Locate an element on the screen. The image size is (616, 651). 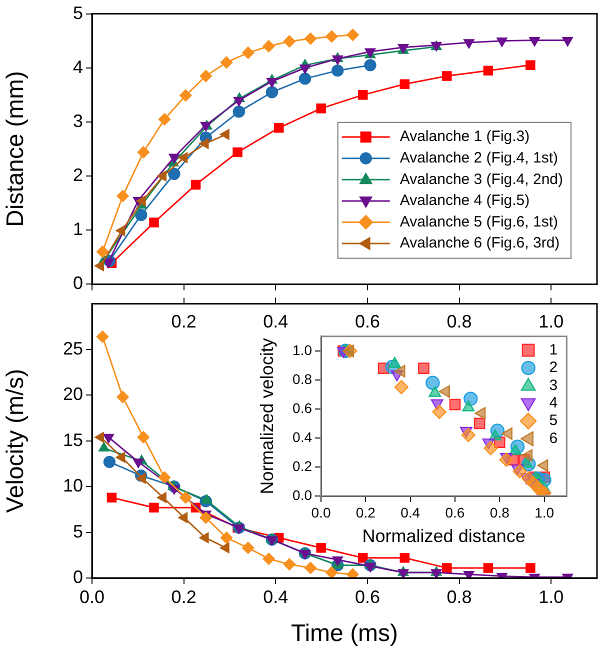
y-tick-label: 0.8 is located at coordinates (302, 378).